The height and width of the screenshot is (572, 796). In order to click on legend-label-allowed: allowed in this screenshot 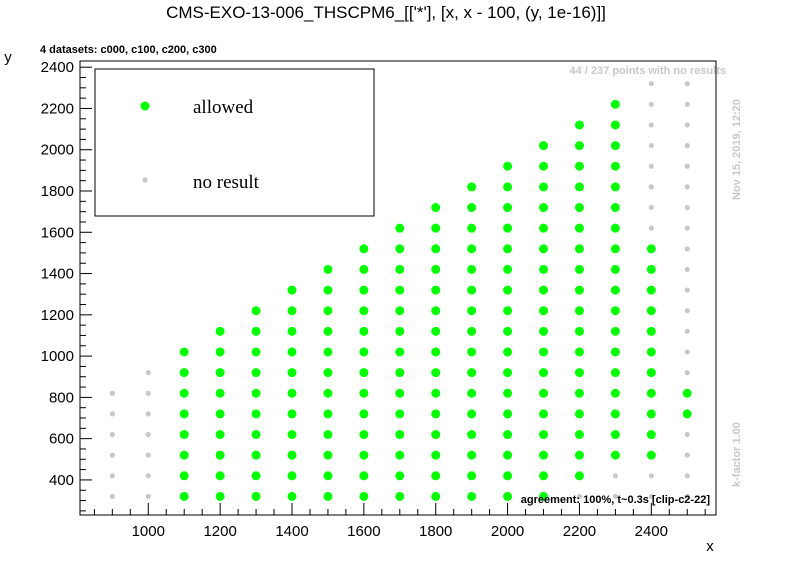, I will do `click(223, 107)`.